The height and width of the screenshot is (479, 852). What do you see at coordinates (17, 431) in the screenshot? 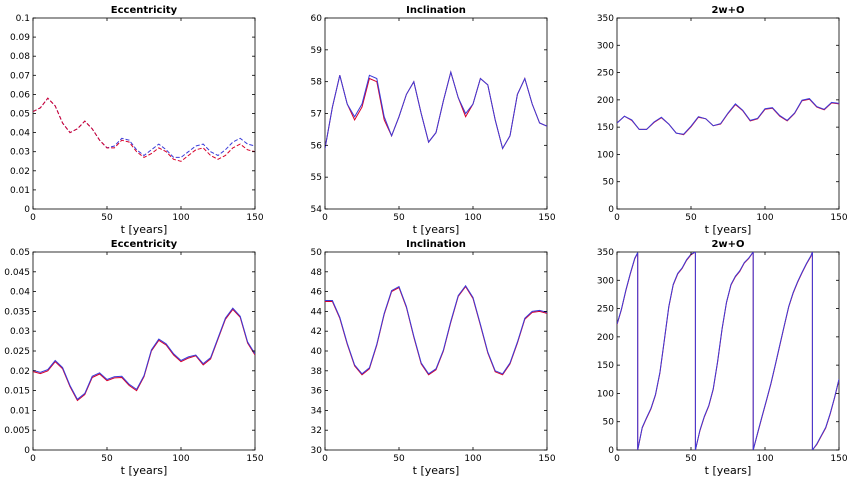
I see `y-tick-label: 0.005` at bounding box center [17, 431].